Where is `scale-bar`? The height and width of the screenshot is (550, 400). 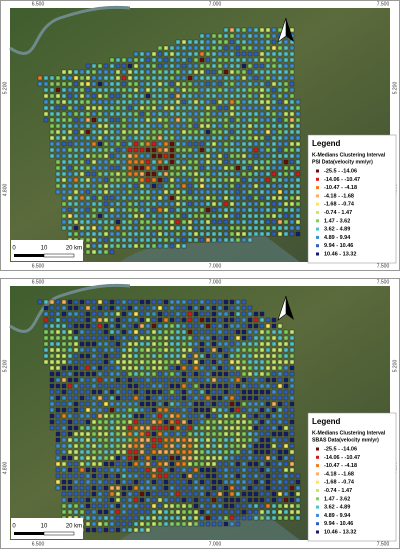
scale-bar is located at coordinates (29, 255).